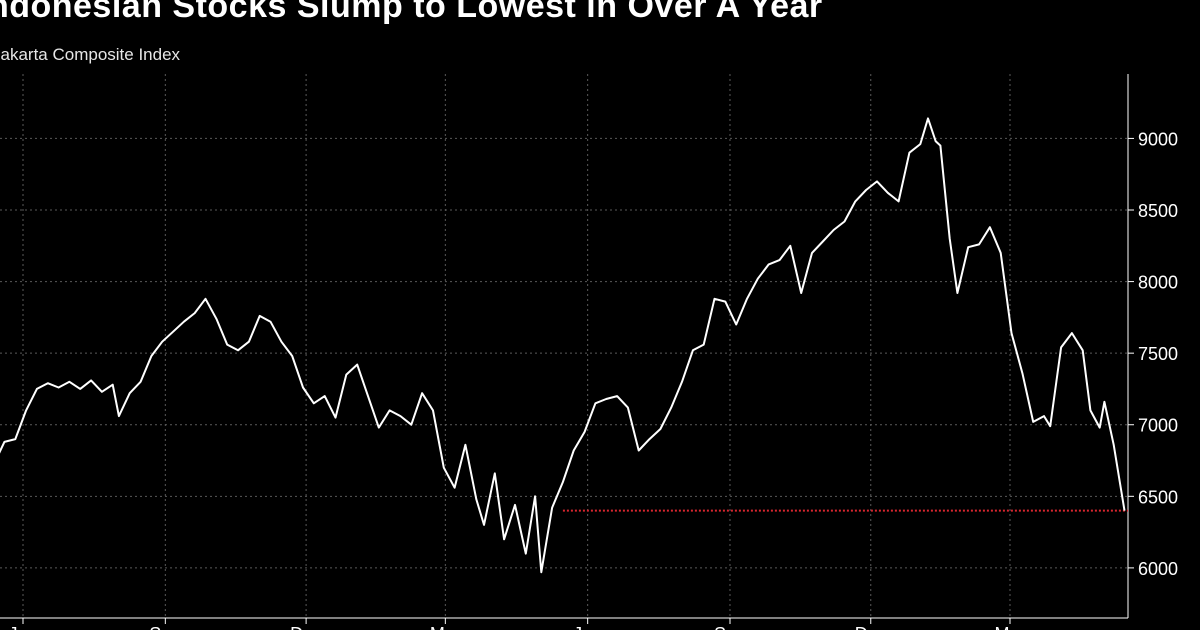 The width and height of the screenshot is (1200, 630). What do you see at coordinates (1158, 497) in the screenshot?
I see `y-tick-label: 6500` at bounding box center [1158, 497].